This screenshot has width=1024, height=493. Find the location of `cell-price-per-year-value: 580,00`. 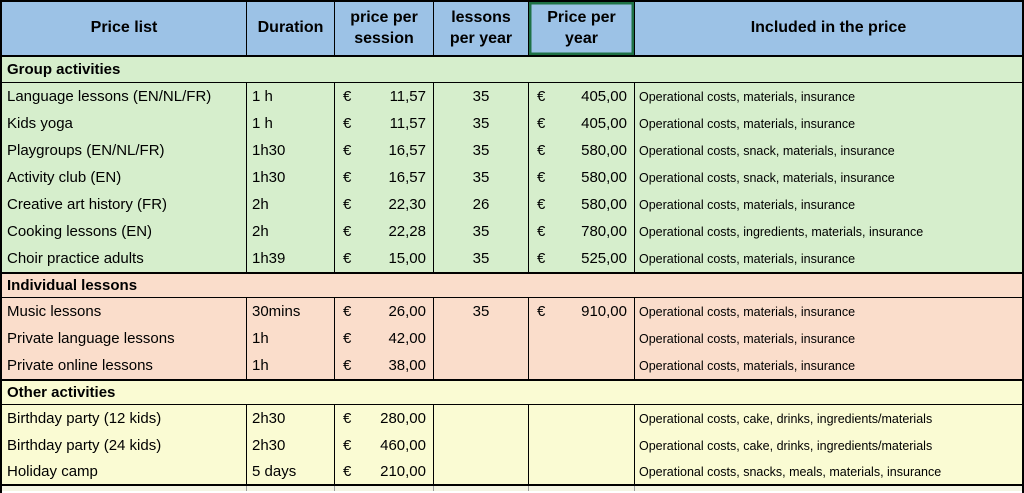

cell-price-per-year-value: 580,00 is located at coordinates (604, 150).